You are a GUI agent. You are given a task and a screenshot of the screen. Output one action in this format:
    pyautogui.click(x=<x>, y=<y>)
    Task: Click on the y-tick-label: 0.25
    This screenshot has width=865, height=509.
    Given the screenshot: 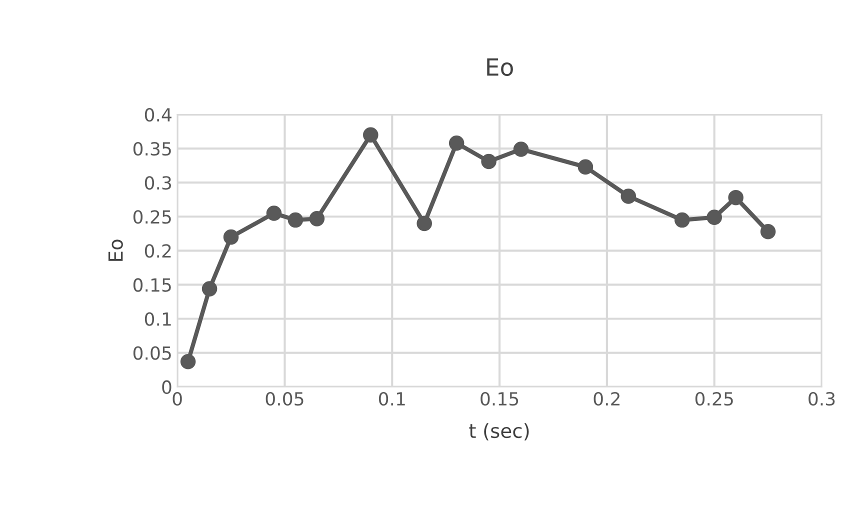 What is the action you would take?
    pyautogui.click(x=152, y=217)
    